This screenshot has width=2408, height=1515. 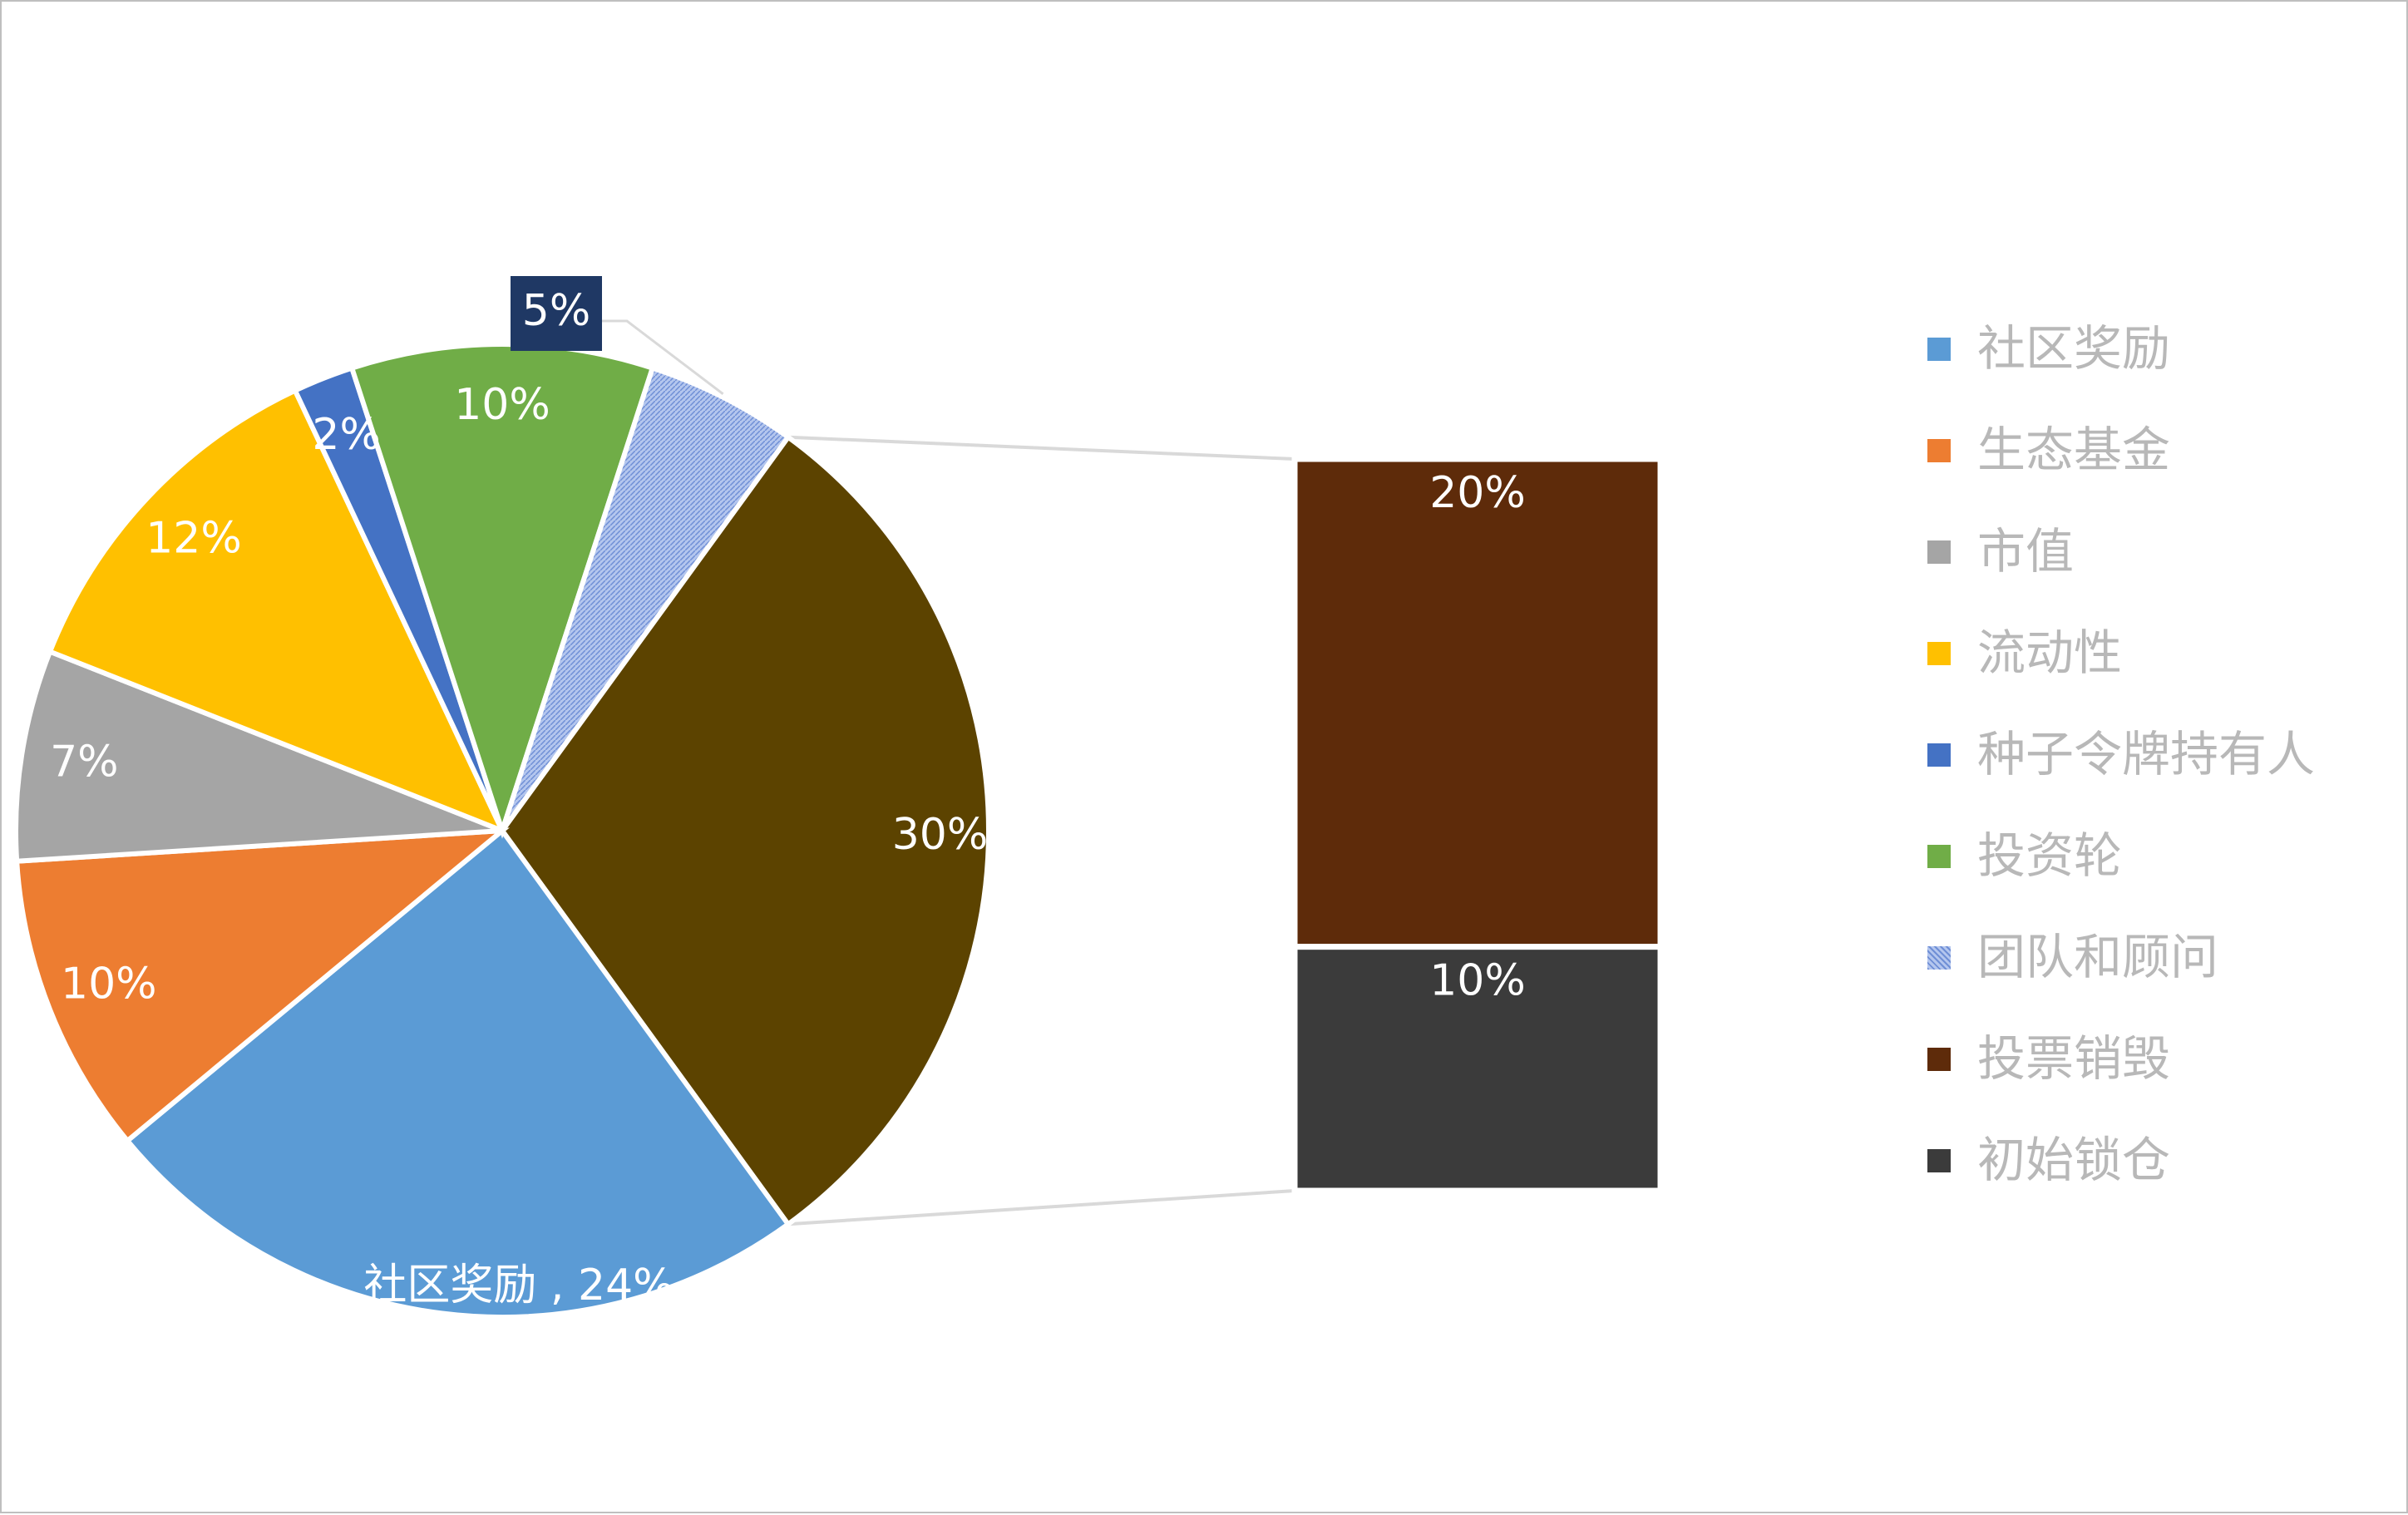 What do you see at coordinates (85, 762) in the screenshot?
I see `pie-data-label: 7%` at bounding box center [85, 762].